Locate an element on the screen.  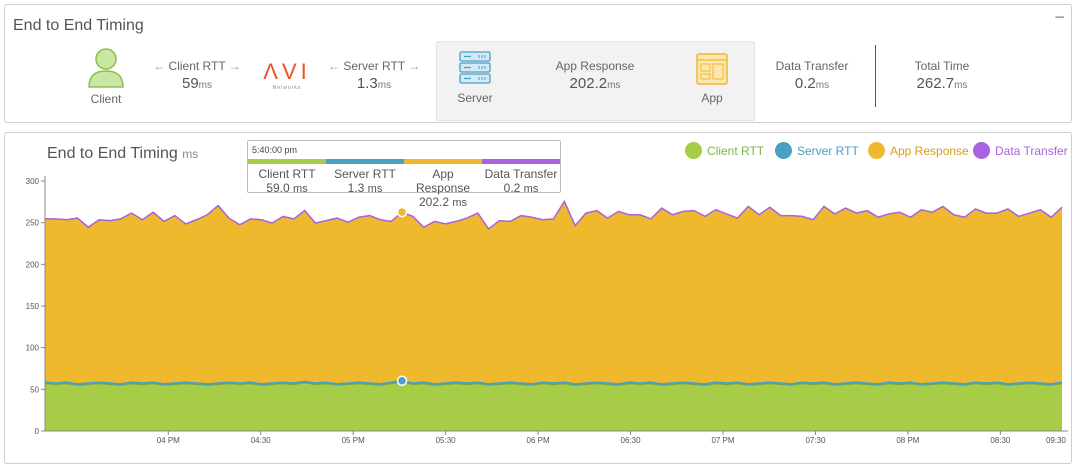
legend-app-response: App Response is located at coordinates (918, 150).